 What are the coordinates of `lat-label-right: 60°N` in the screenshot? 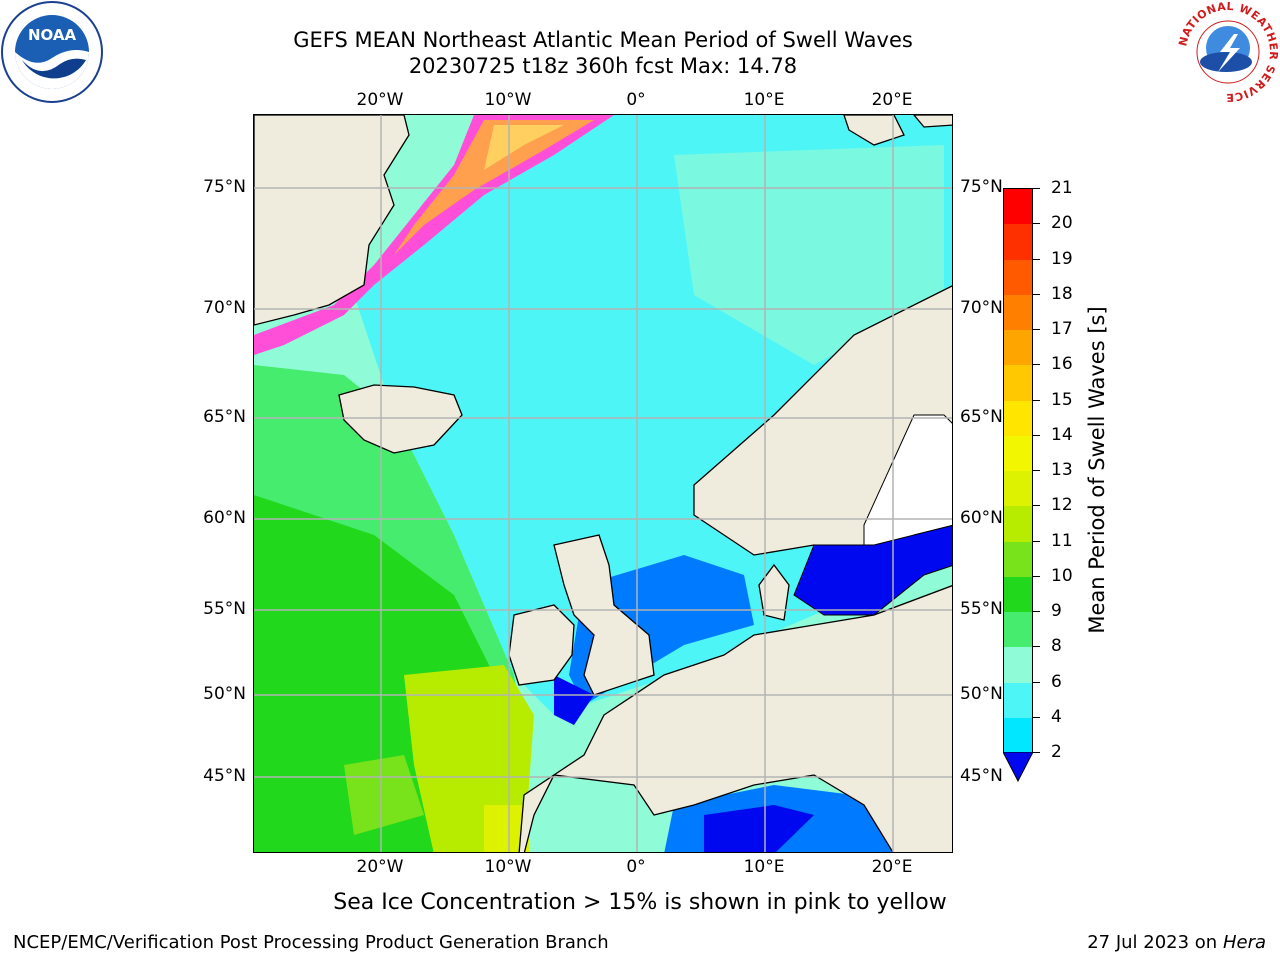 It's located at (981, 518).